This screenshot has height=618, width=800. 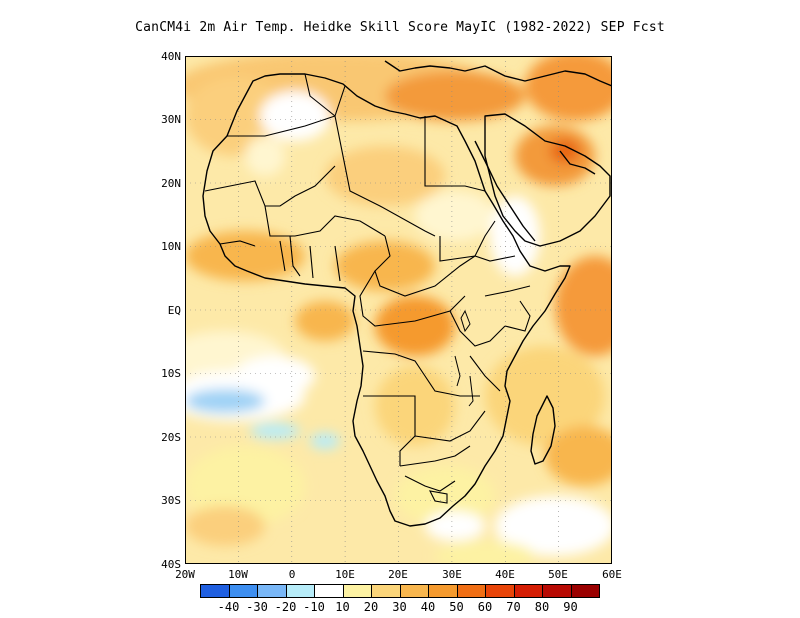 What do you see at coordinates (171, 56) in the screenshot?
I see `lat-tick-label: 40N` at bounding box center [171, 56].